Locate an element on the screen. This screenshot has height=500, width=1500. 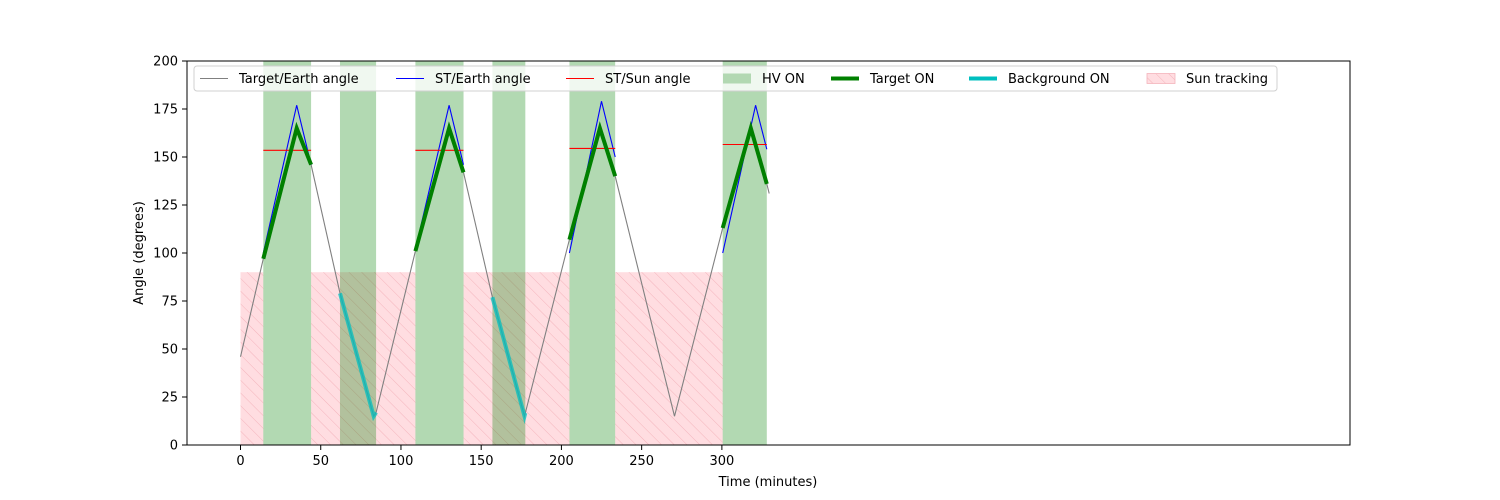
legend-label: HV ON is located at coordinates (783, 79).